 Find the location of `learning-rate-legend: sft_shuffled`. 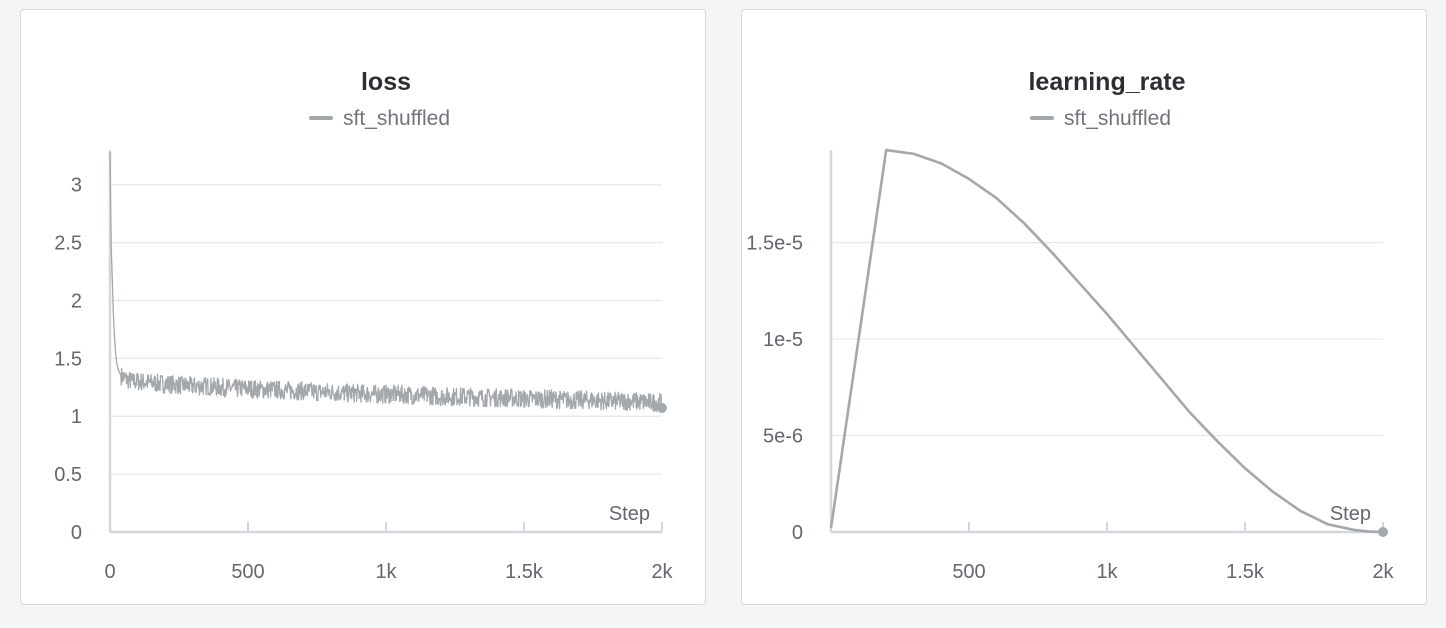

learning-rate-legend: sft_shuffled is located at coordinates (1100, 118).